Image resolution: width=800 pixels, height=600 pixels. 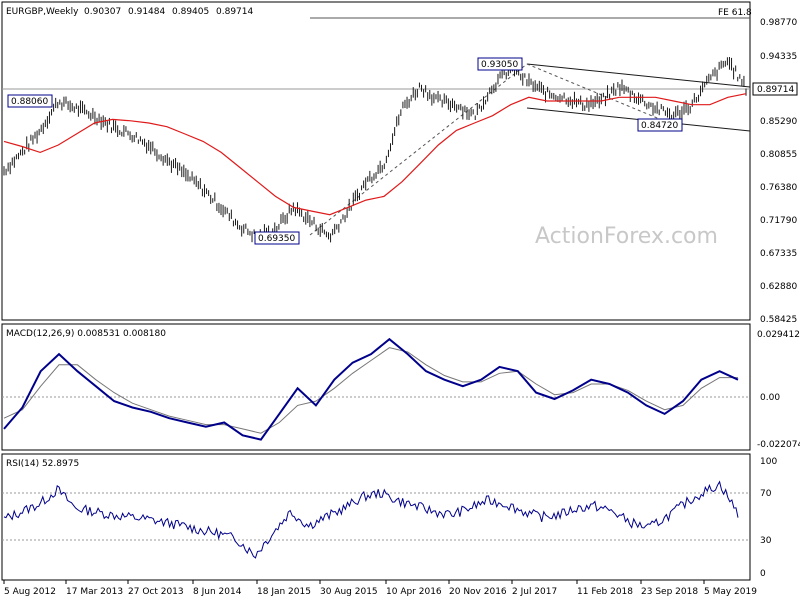 I want to click on x-tick-label: 8 Jun 2014, so click(x=217, y=592).